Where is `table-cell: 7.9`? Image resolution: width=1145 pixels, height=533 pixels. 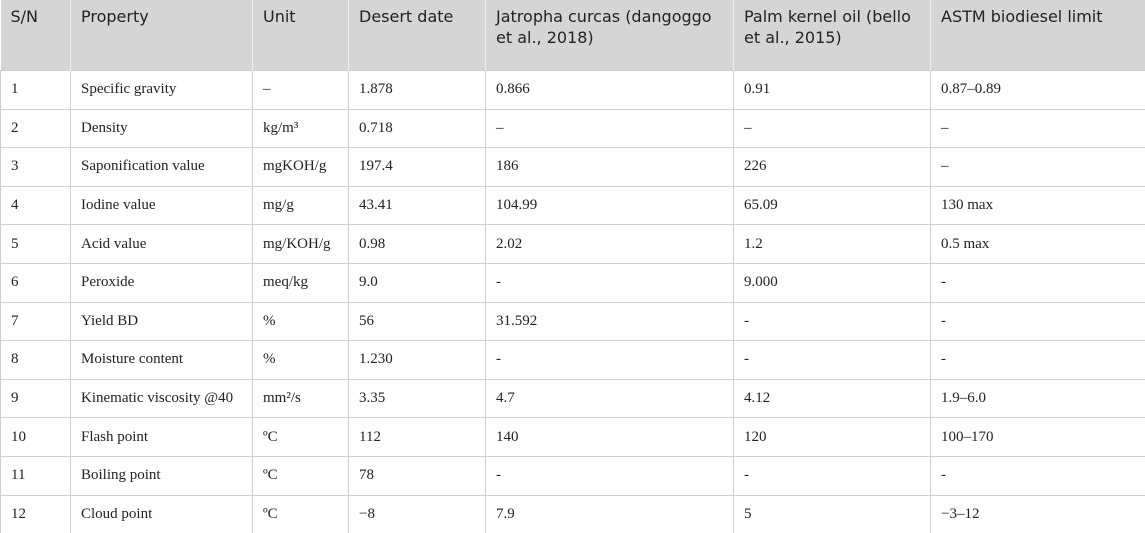
table-cell: 7.9 is located at coordinates (609, 513).